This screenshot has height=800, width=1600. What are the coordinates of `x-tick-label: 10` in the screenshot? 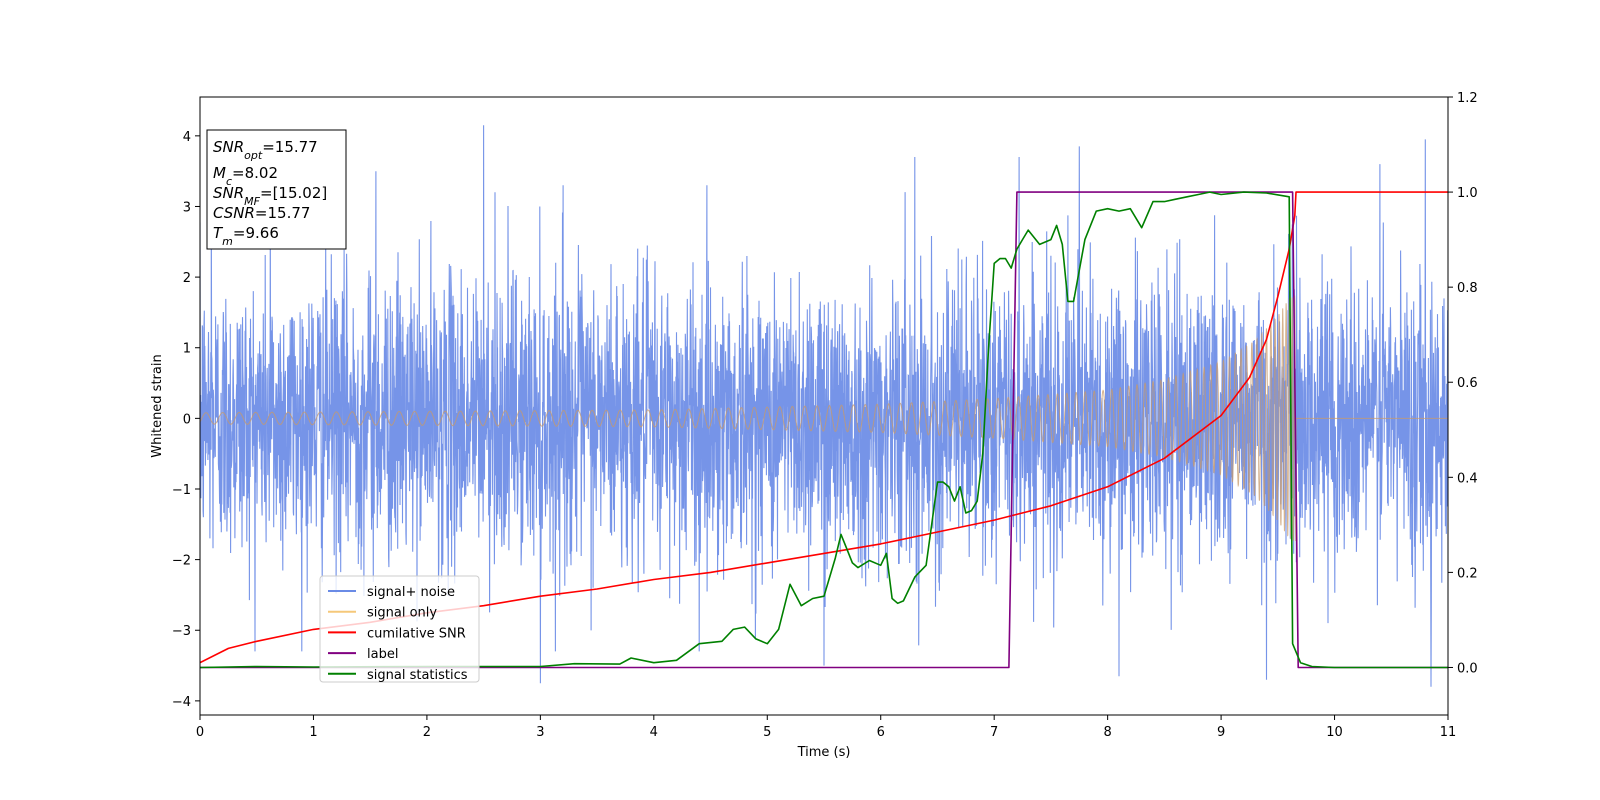 It's located at (1334, 732).